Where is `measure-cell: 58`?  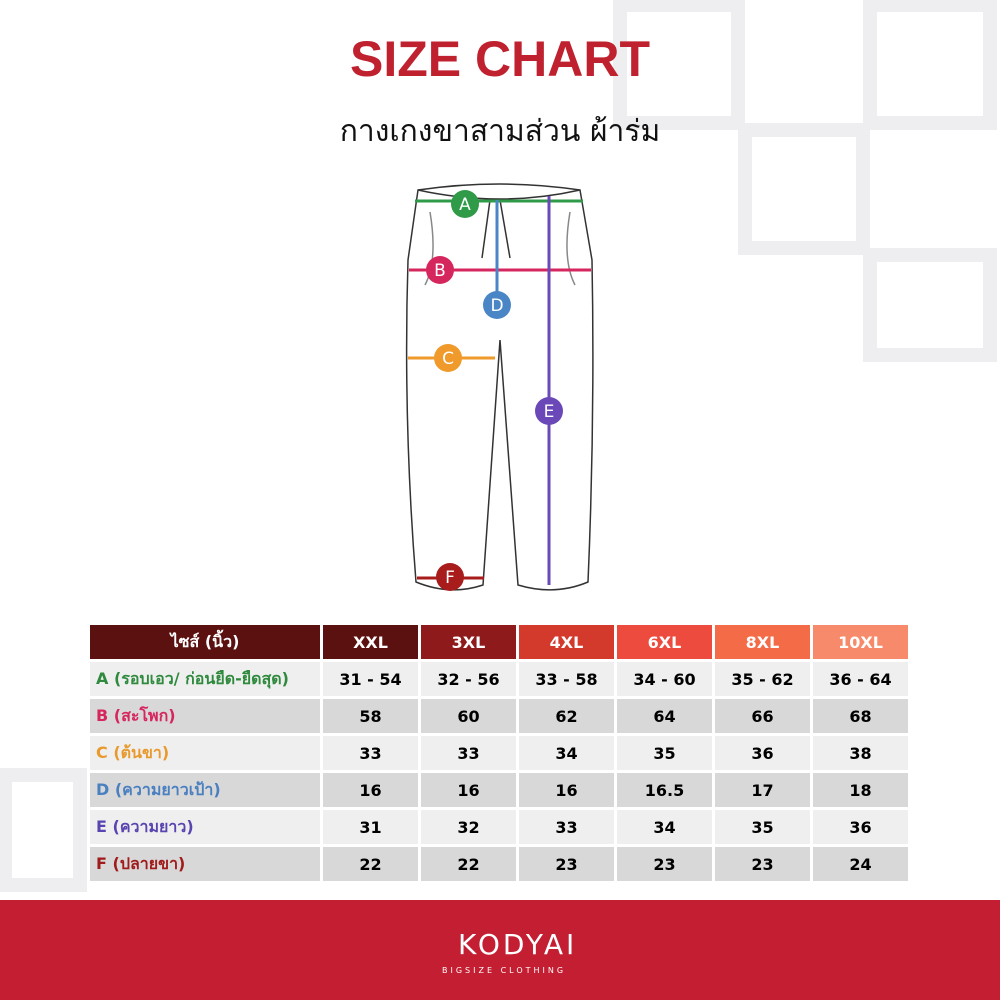
measure-cell: 58 is located at coordinates (370, 716).